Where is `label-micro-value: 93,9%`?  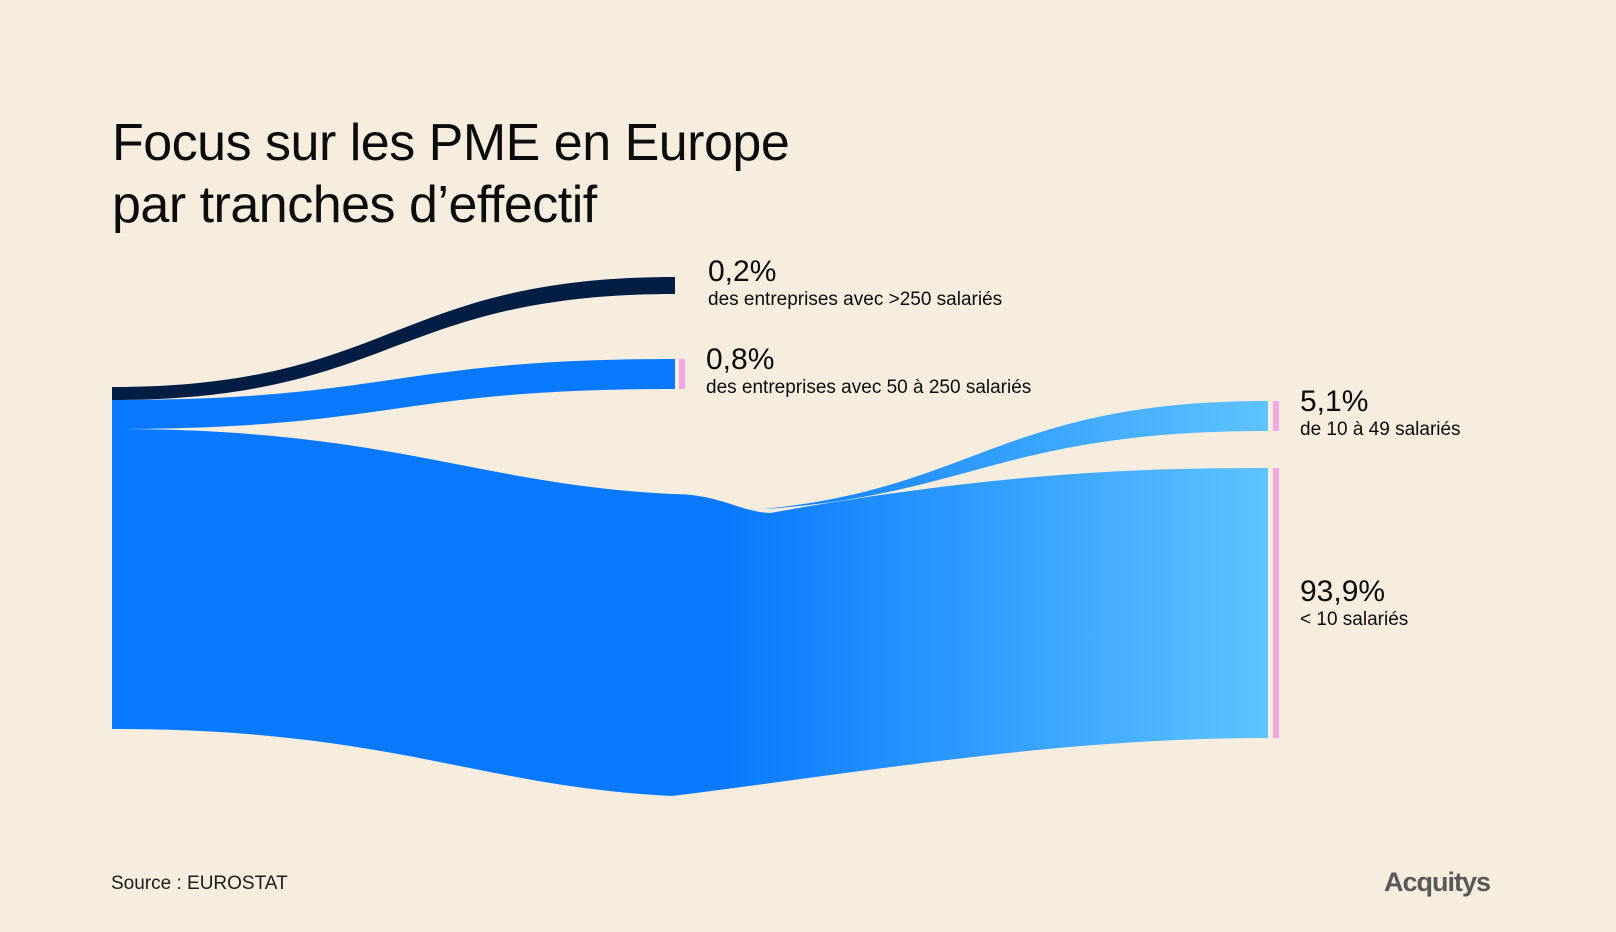
label-micro-value: 93,9% is located at coordinates (1343, 591).